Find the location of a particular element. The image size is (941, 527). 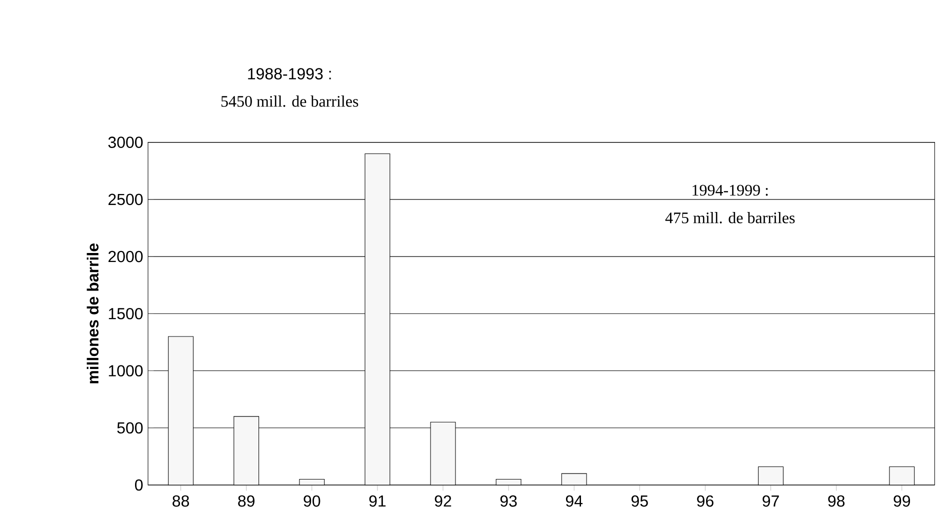

x-tick-label: 93 is located at coordinates (508, 501).